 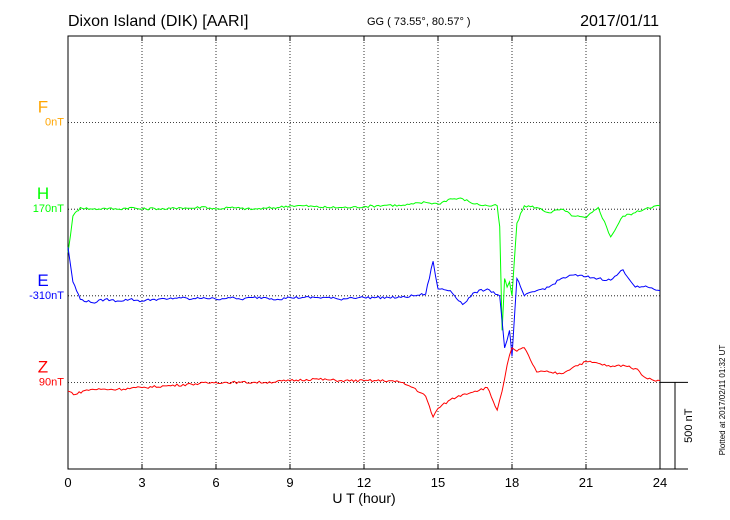 What do you see at coordinates (158, 21) in the screenshot?
I see `station-title: Dixon Island (DIK) [AARI]` at bounding box center [158, 21].